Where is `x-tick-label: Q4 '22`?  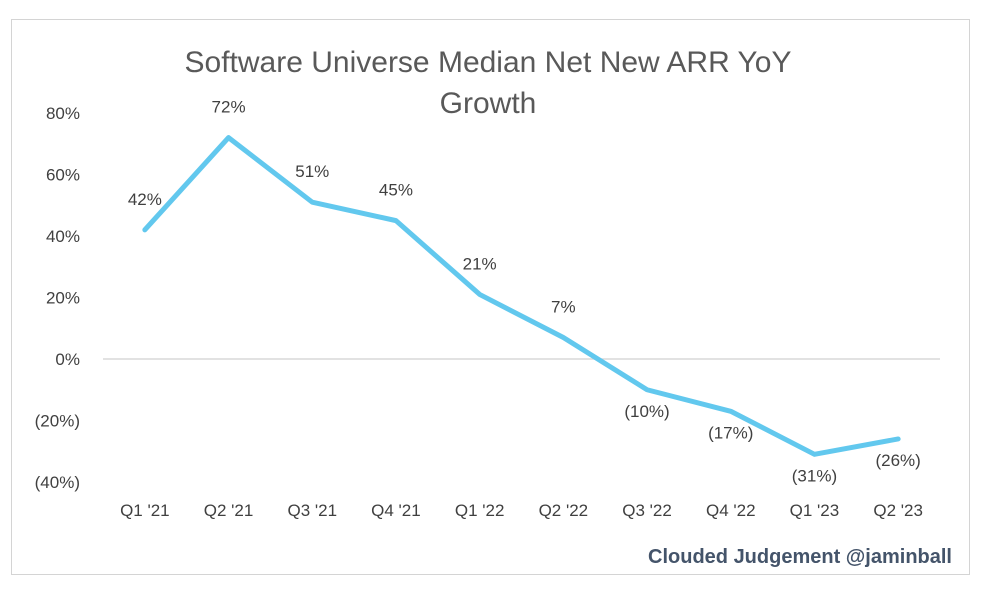
x-tick-label: Q4 '22 is located at coordinates (731, 510).